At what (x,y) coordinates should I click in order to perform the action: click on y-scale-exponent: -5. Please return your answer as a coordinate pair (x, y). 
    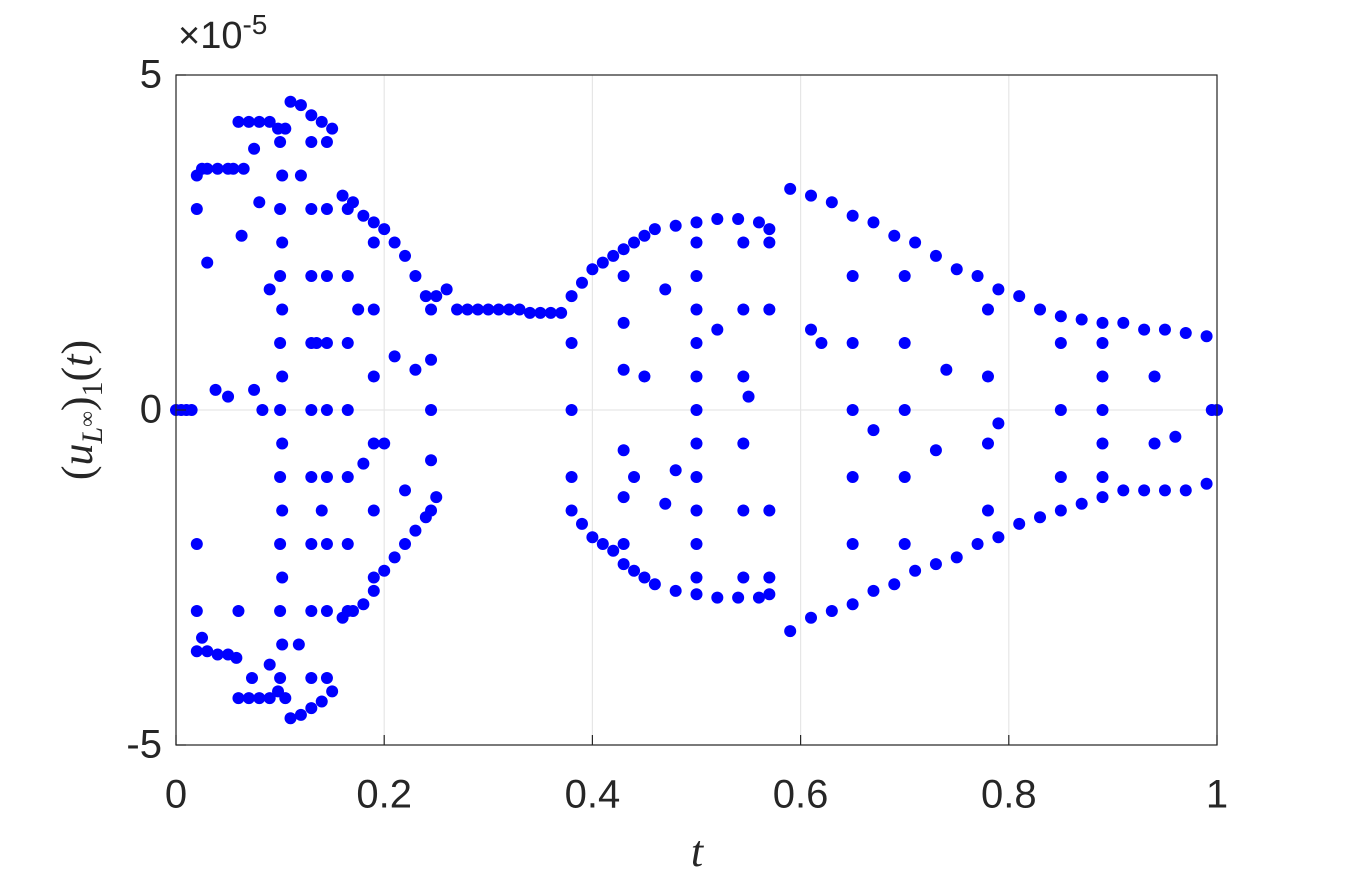
    Looking at the image, I should click on (254, 24).